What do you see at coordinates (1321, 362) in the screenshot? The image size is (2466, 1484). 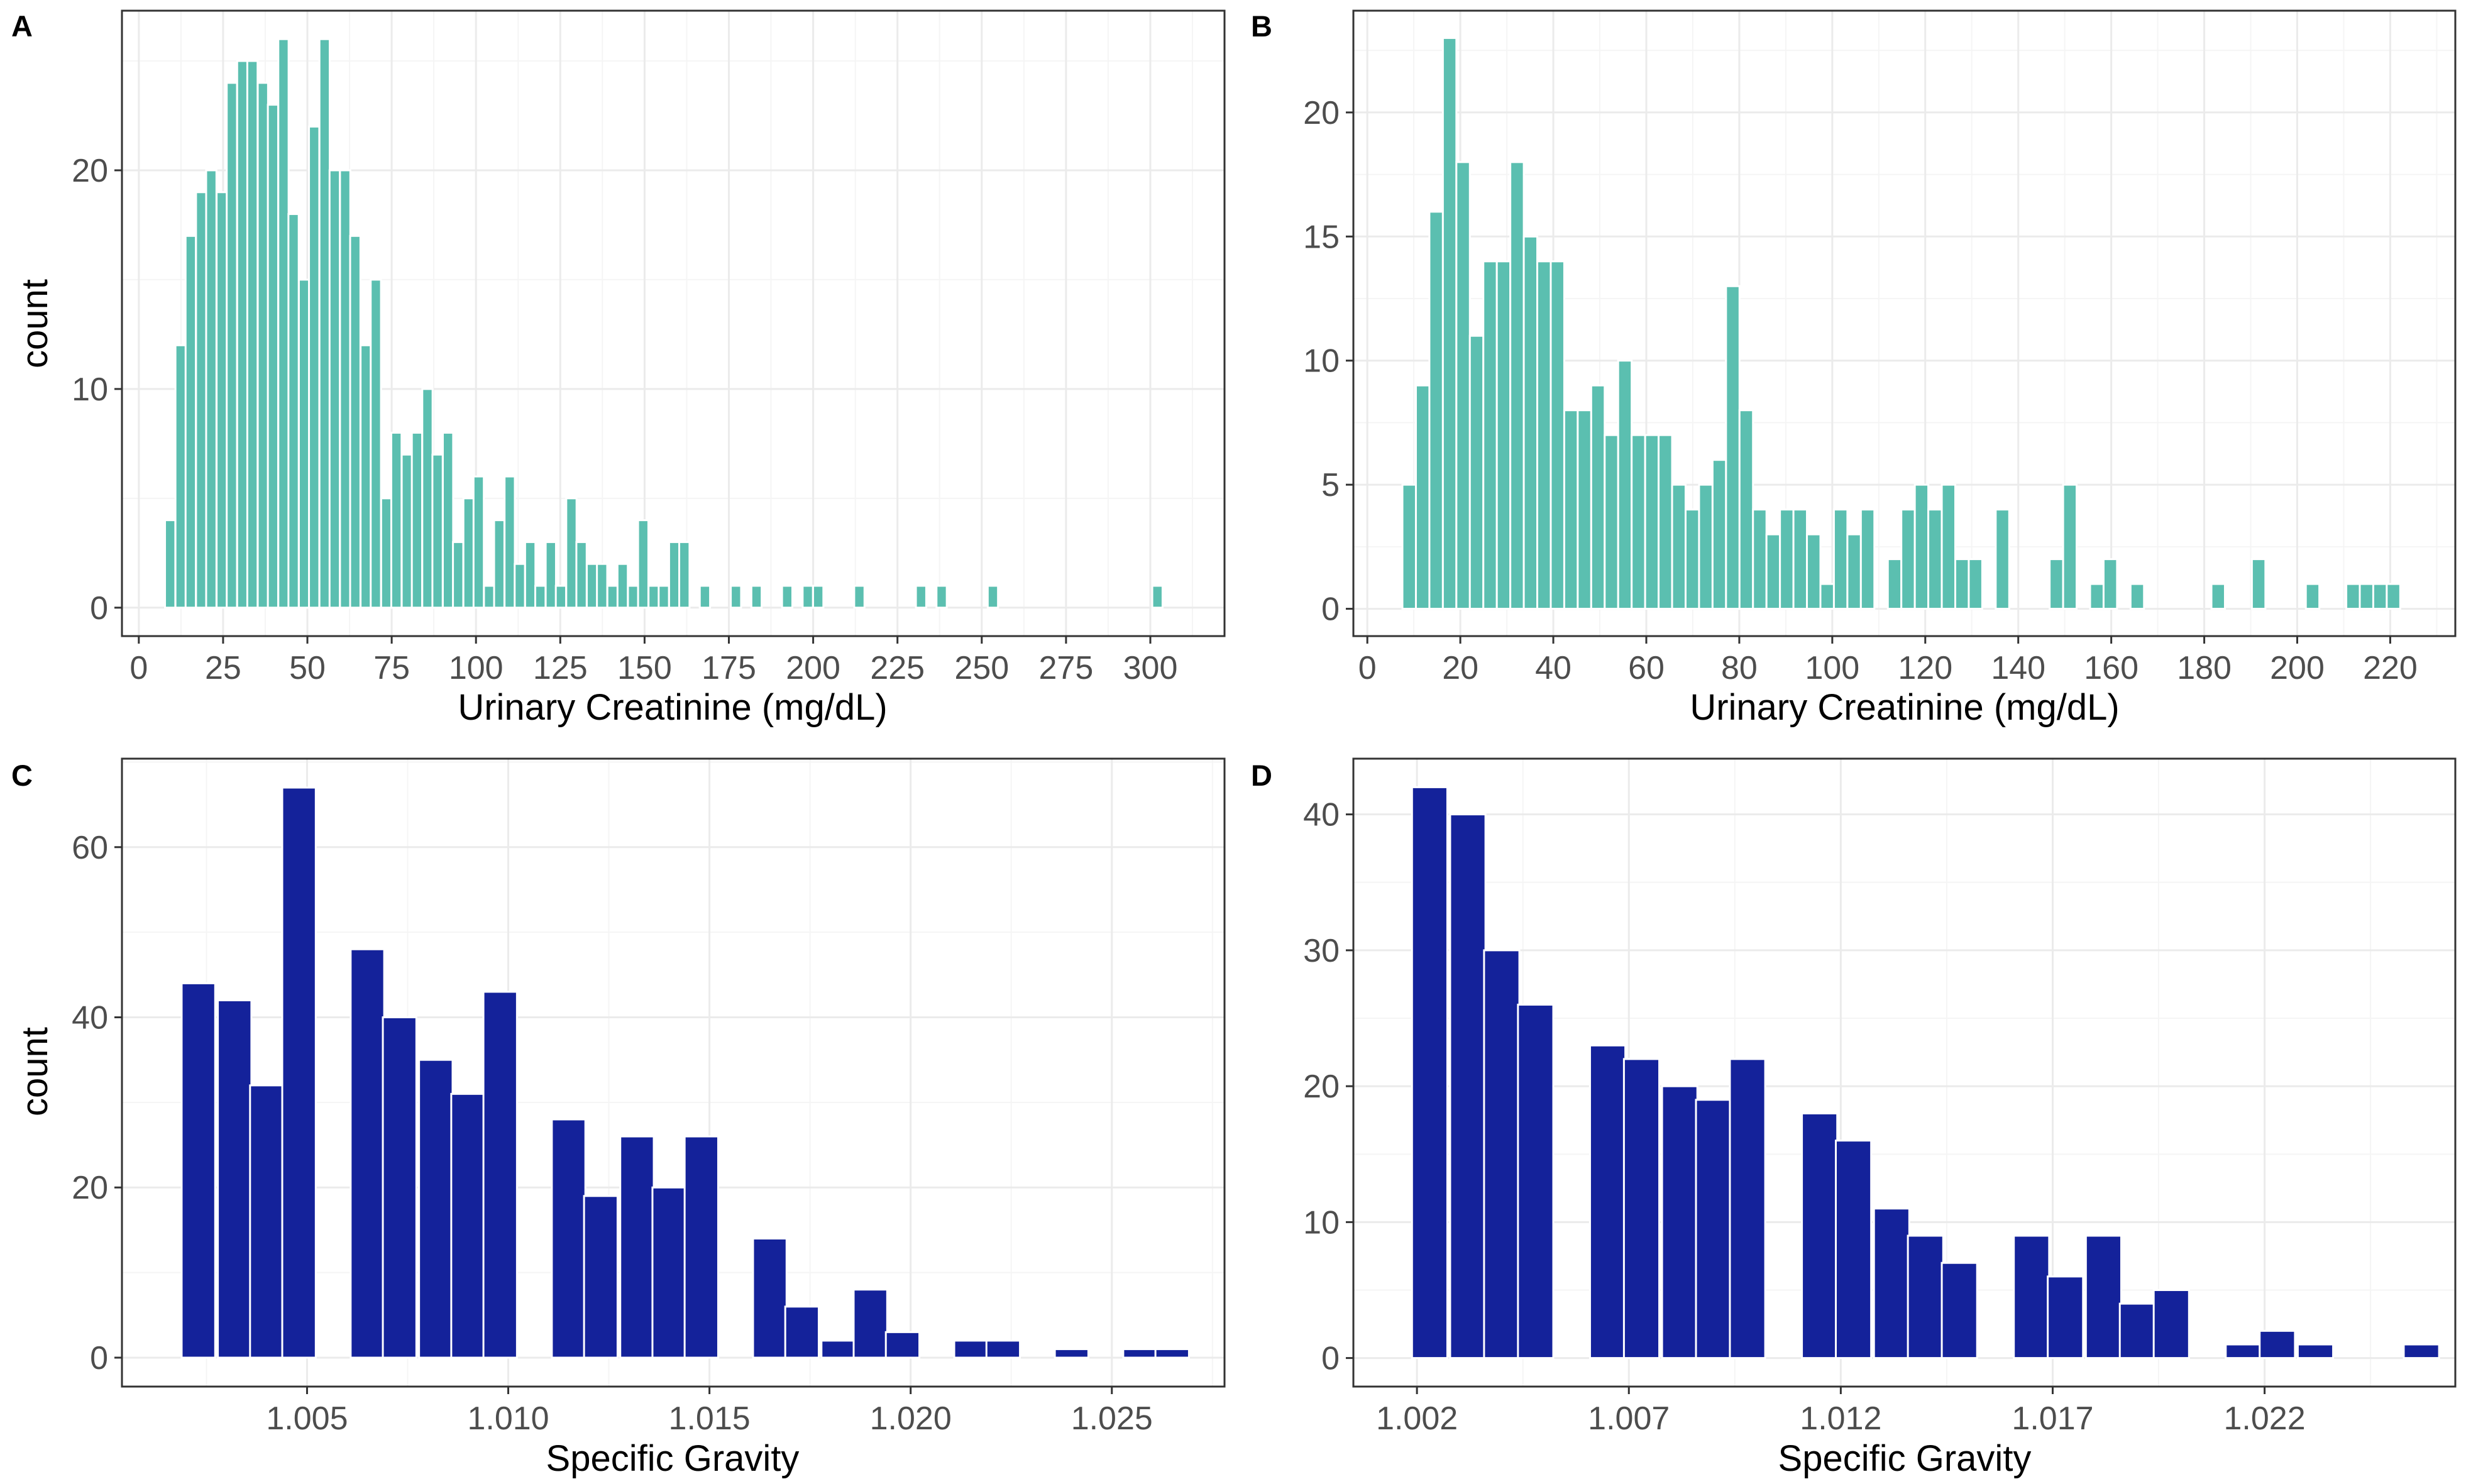 I see `y-tick-label: 10` at bounding box center [1321, 362].